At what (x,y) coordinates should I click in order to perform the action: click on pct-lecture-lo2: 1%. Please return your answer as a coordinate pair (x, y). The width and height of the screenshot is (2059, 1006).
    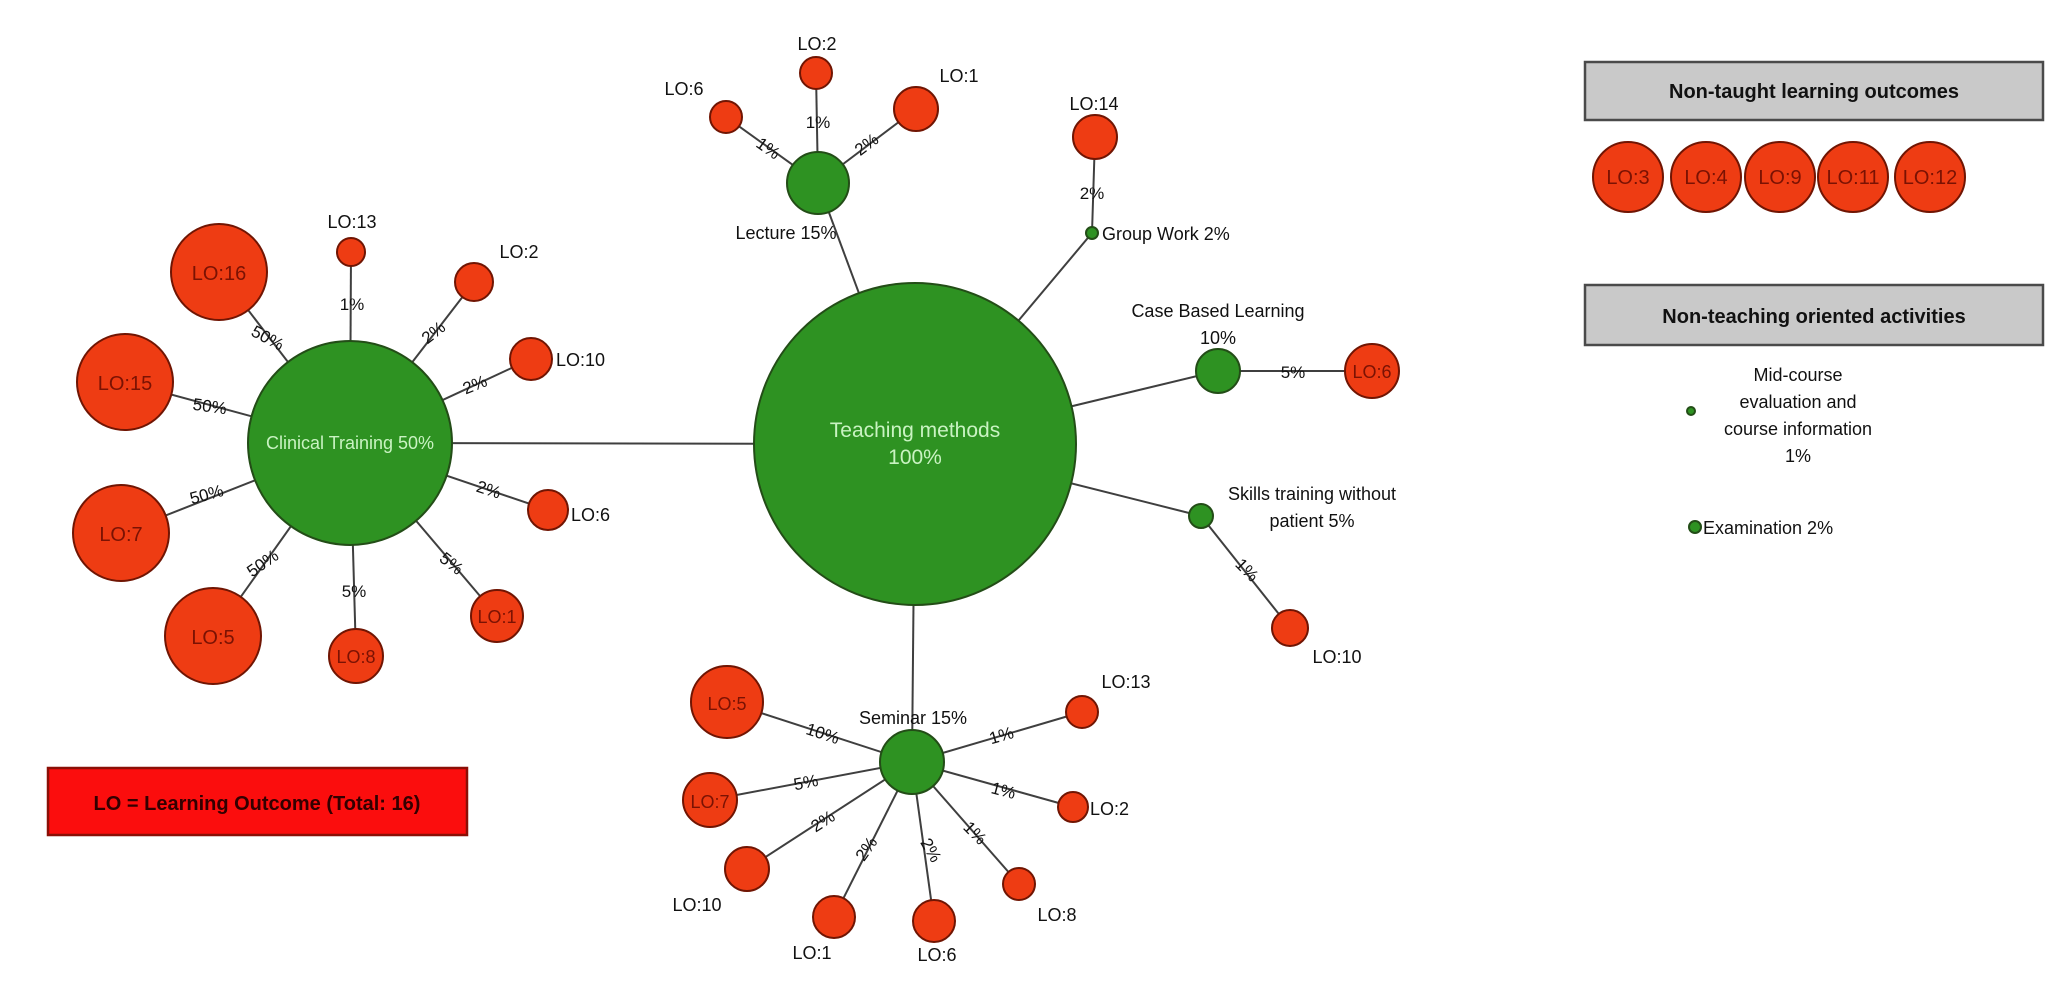
    Looking at the image, I should click on (818, 122).